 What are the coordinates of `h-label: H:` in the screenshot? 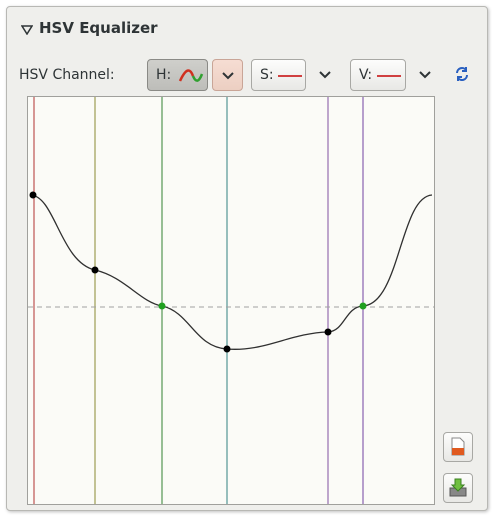 It's located at (164, 75).